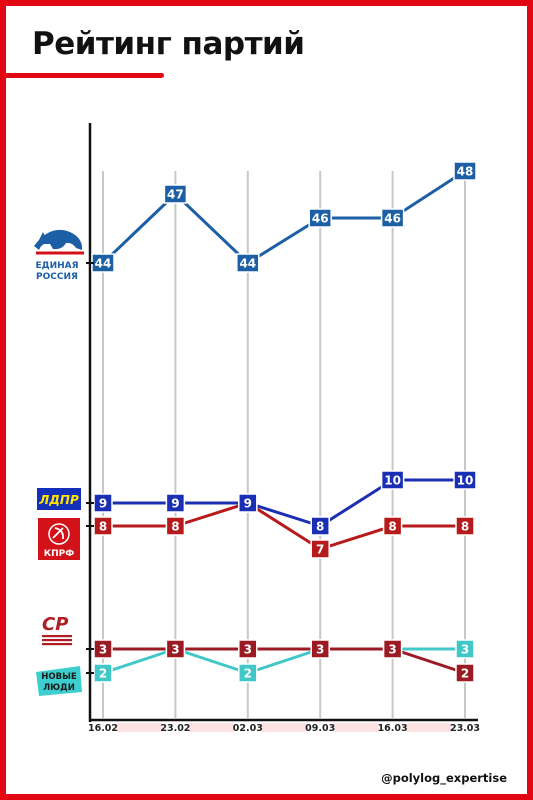 Image resolution: width=533 pixels, height=800 pixels. Describe the element at coordinates (56, 266) in the screenshot. I see `er-logo-line1: ЕДИНАЯ` at that location.